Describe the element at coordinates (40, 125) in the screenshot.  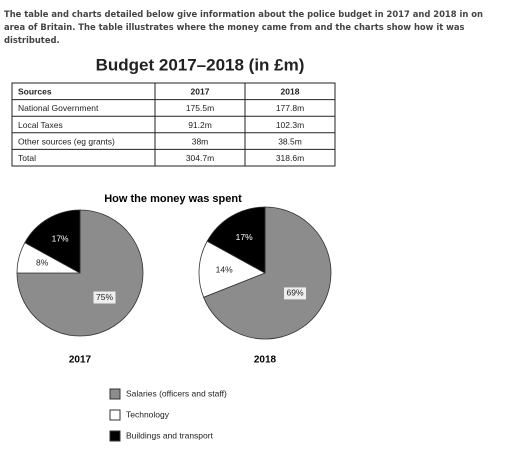
I see `table-cell: Local Taxes` at that location.